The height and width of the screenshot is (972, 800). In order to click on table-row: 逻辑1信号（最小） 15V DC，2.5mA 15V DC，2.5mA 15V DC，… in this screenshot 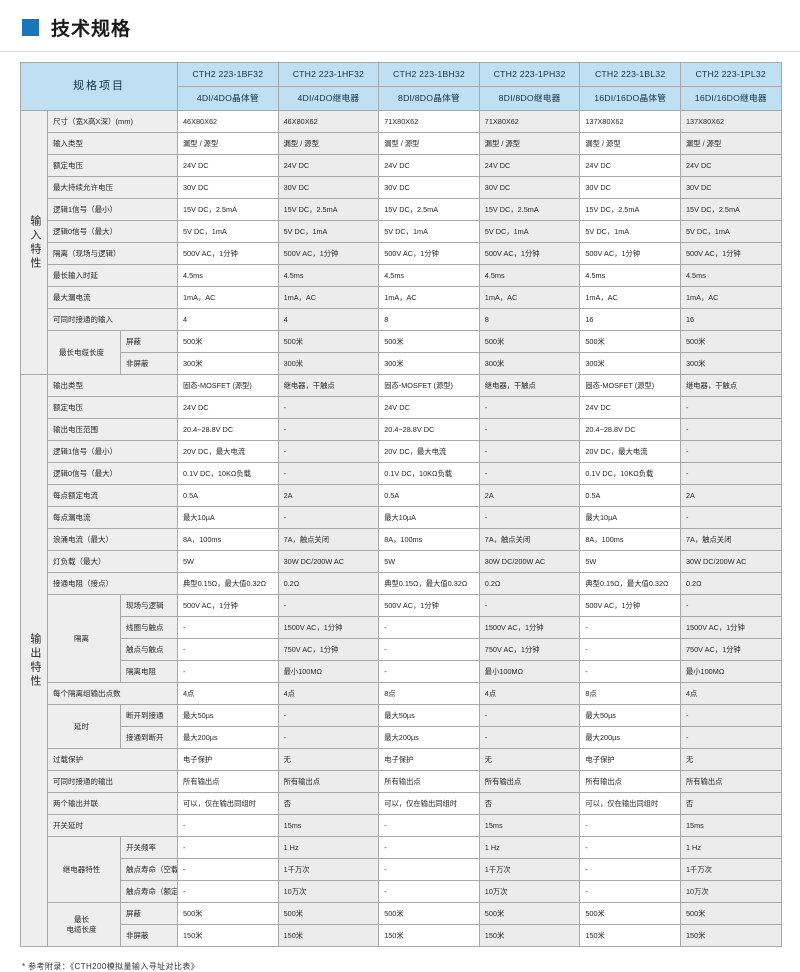, I will do `click(401, 209)`.